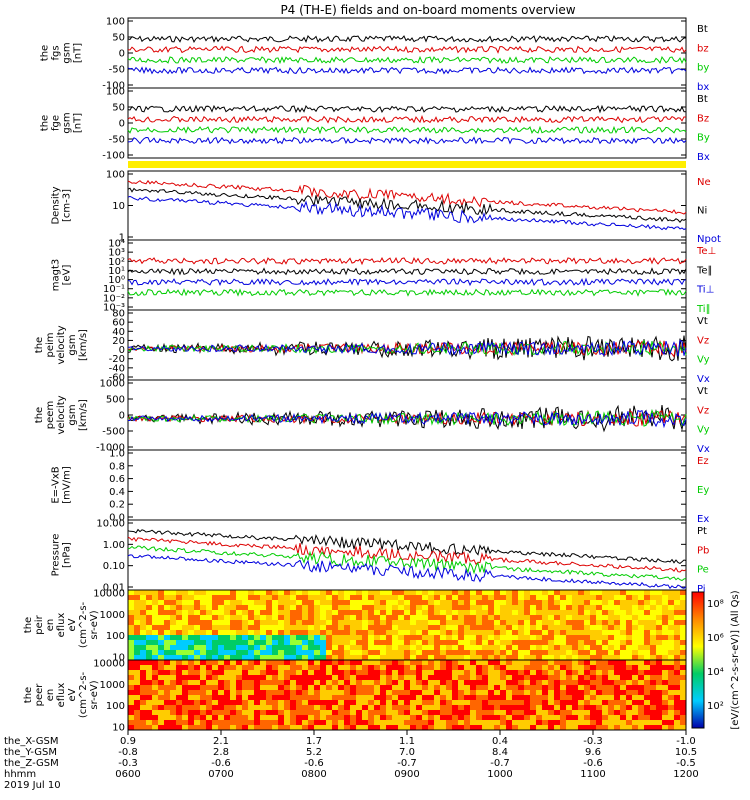  What do you see at coordinates (127, 774) in the screenshot?
I see `x-tick-label: 0600` at bounding box center [127, 774].